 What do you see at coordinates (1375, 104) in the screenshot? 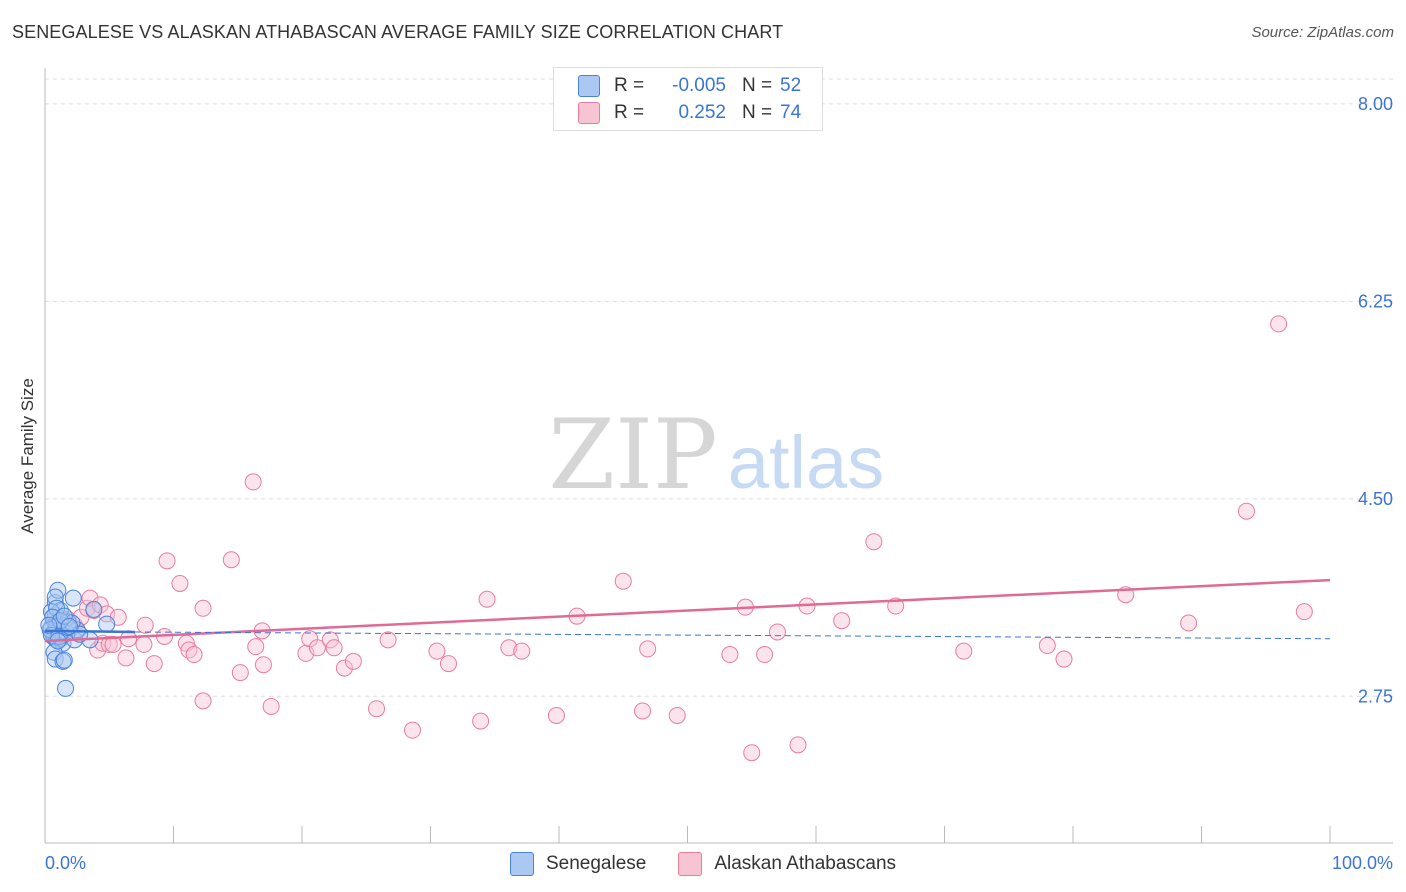
I see `y-tick-label: 8.00` at bounding box center [1375, 104].